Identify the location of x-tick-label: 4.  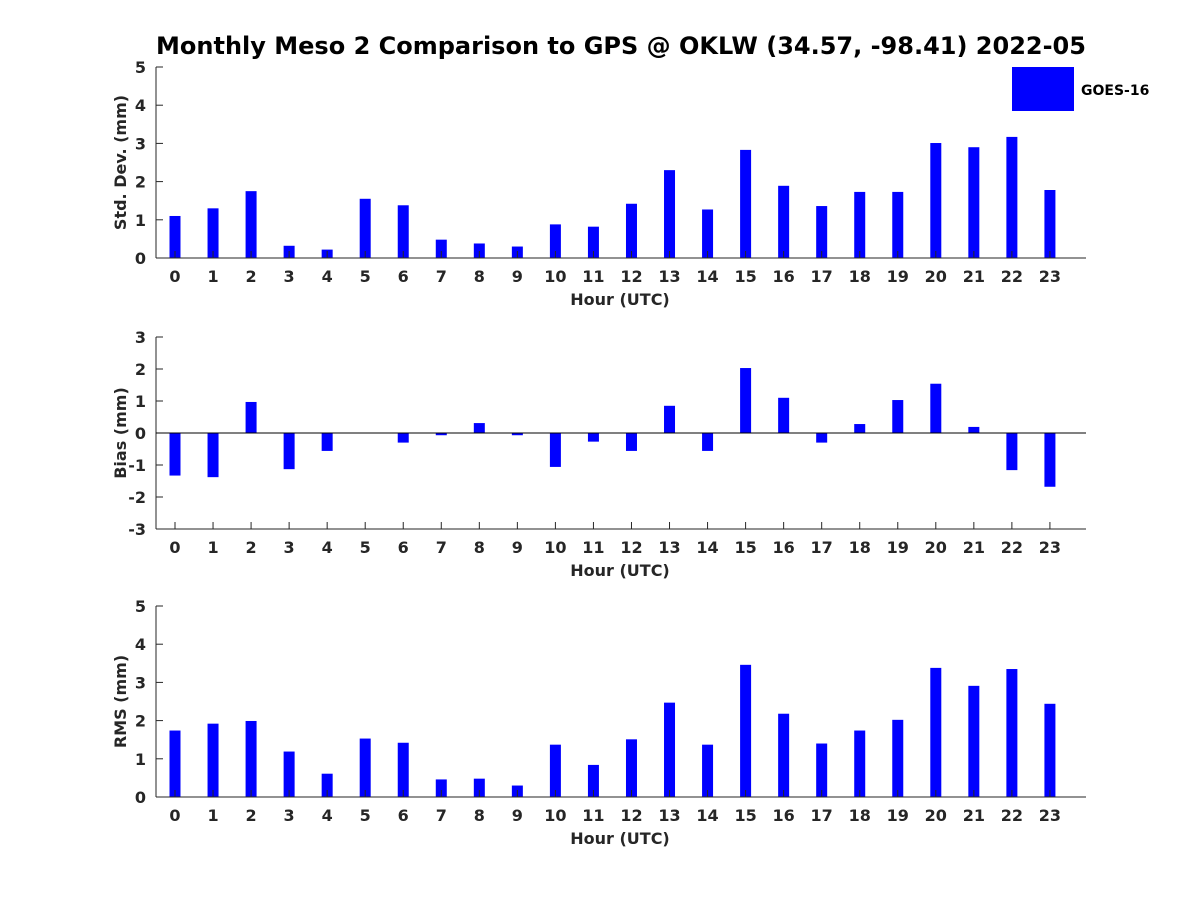
(327, 815).